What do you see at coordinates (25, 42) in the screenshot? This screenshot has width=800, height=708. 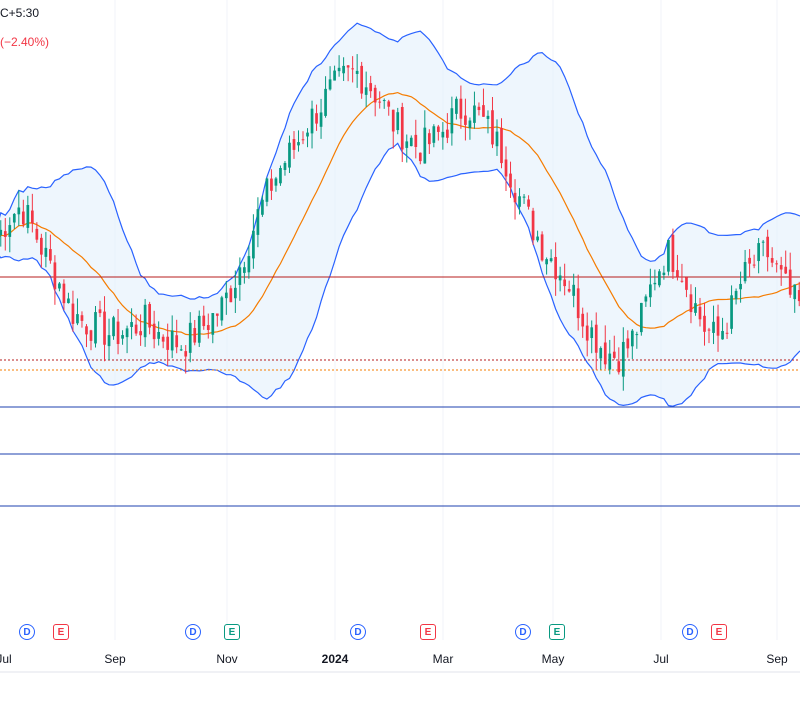 I see `price-change-label: (−2.40%)` at bounding box center [25, 42].